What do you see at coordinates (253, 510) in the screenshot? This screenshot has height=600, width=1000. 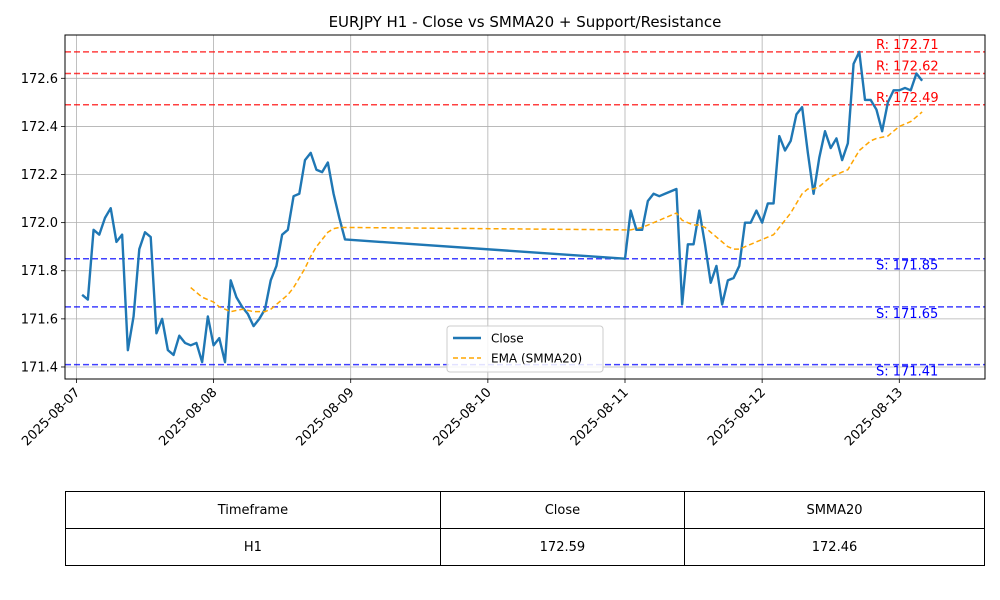 I see `table-header-cell: Timeframe` at bounding box center [253, 510].